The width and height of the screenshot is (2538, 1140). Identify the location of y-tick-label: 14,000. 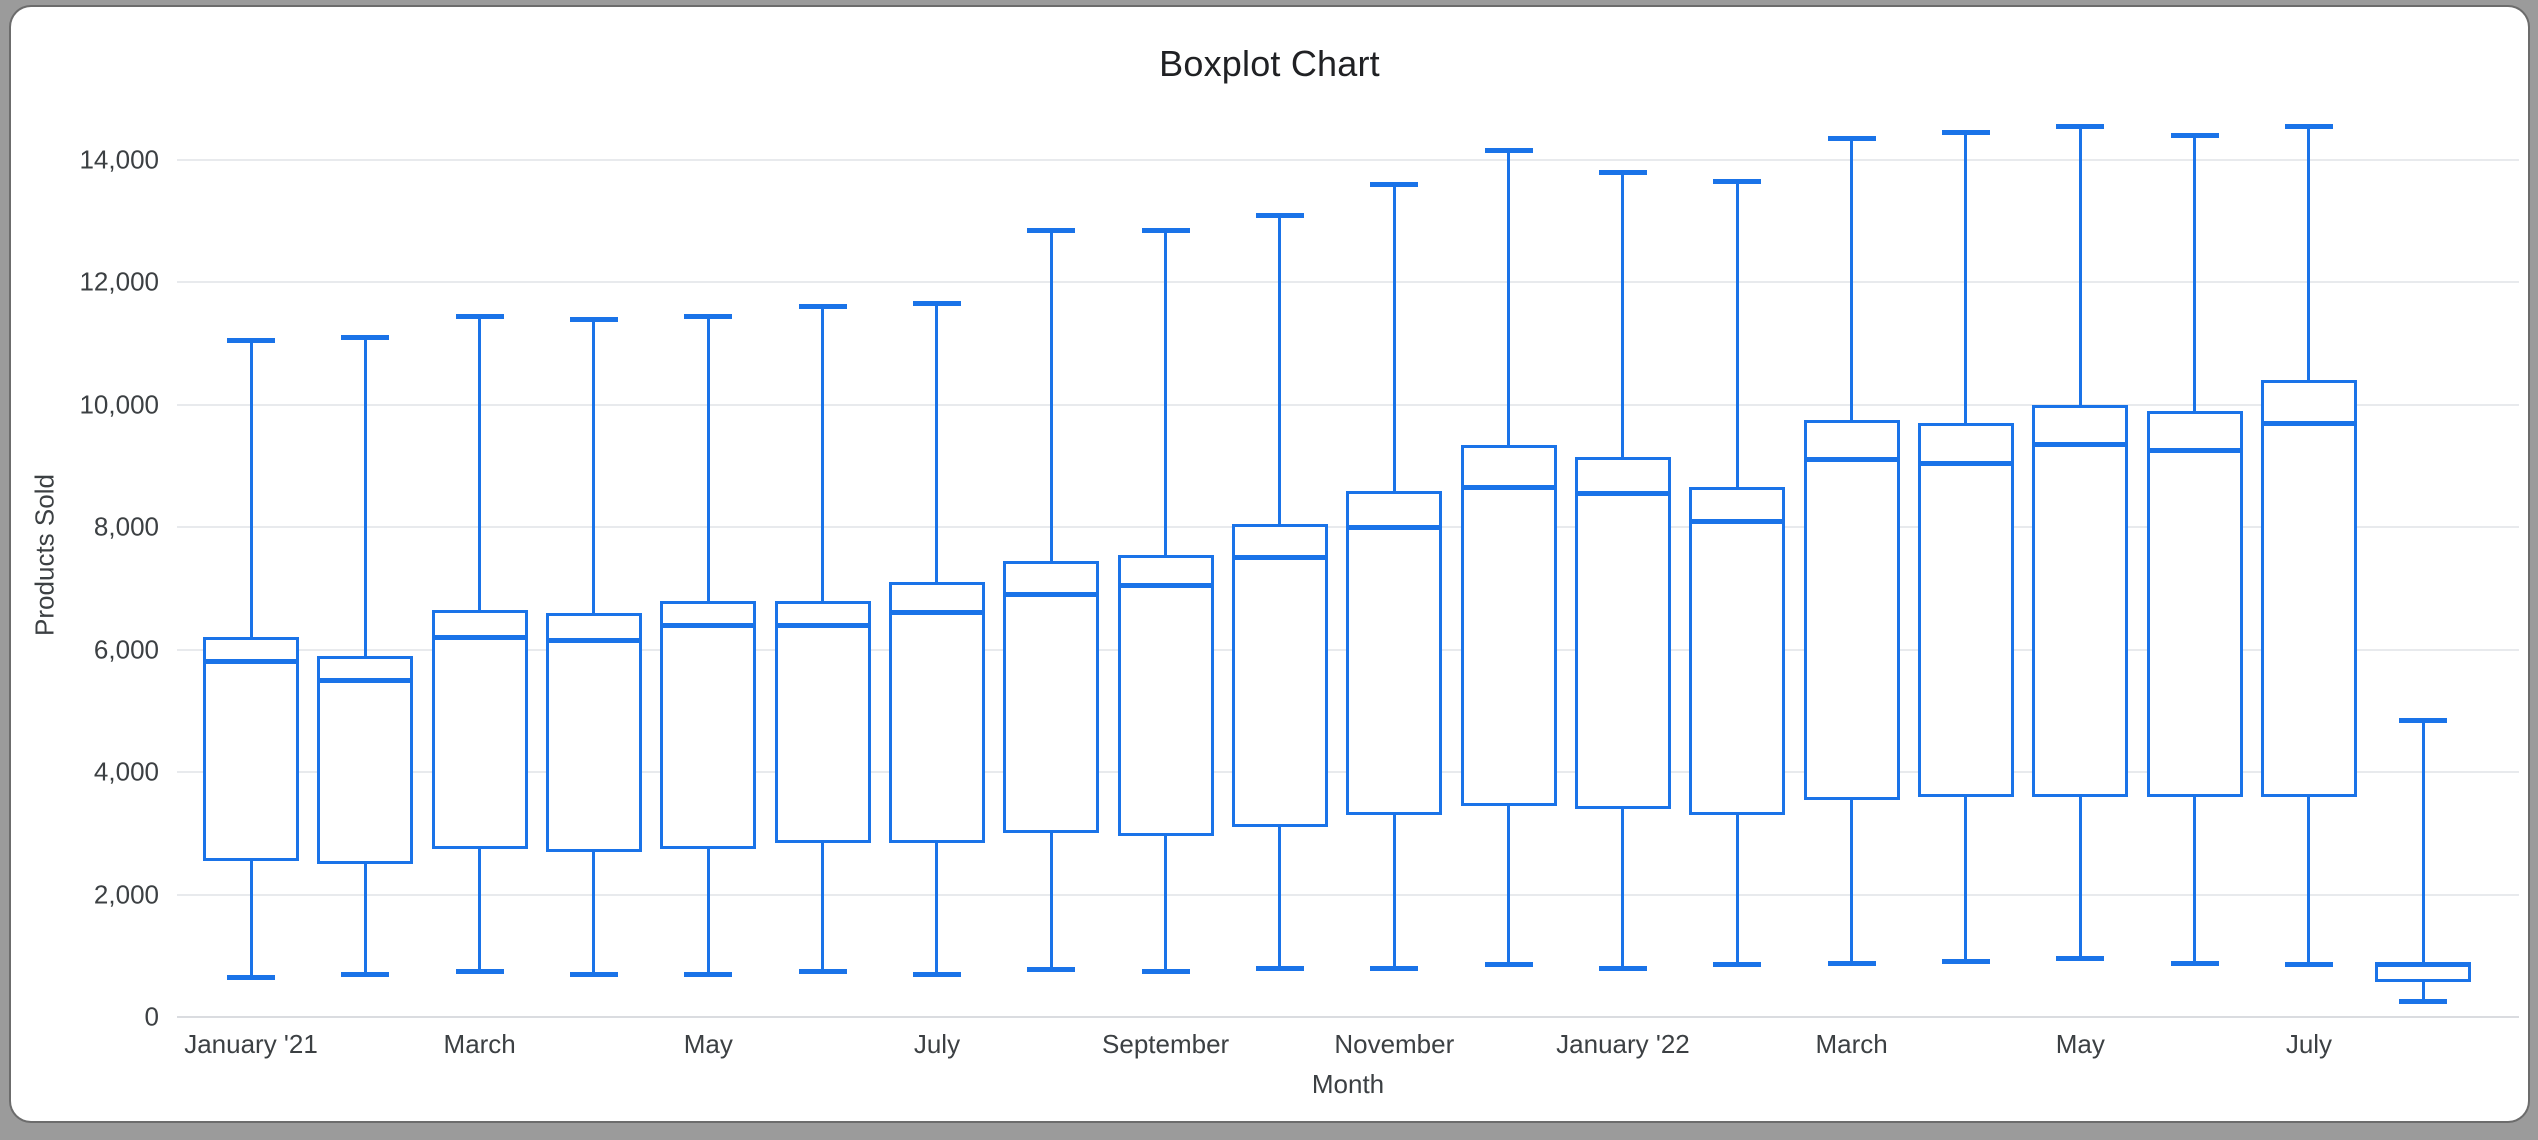
(119, 159).